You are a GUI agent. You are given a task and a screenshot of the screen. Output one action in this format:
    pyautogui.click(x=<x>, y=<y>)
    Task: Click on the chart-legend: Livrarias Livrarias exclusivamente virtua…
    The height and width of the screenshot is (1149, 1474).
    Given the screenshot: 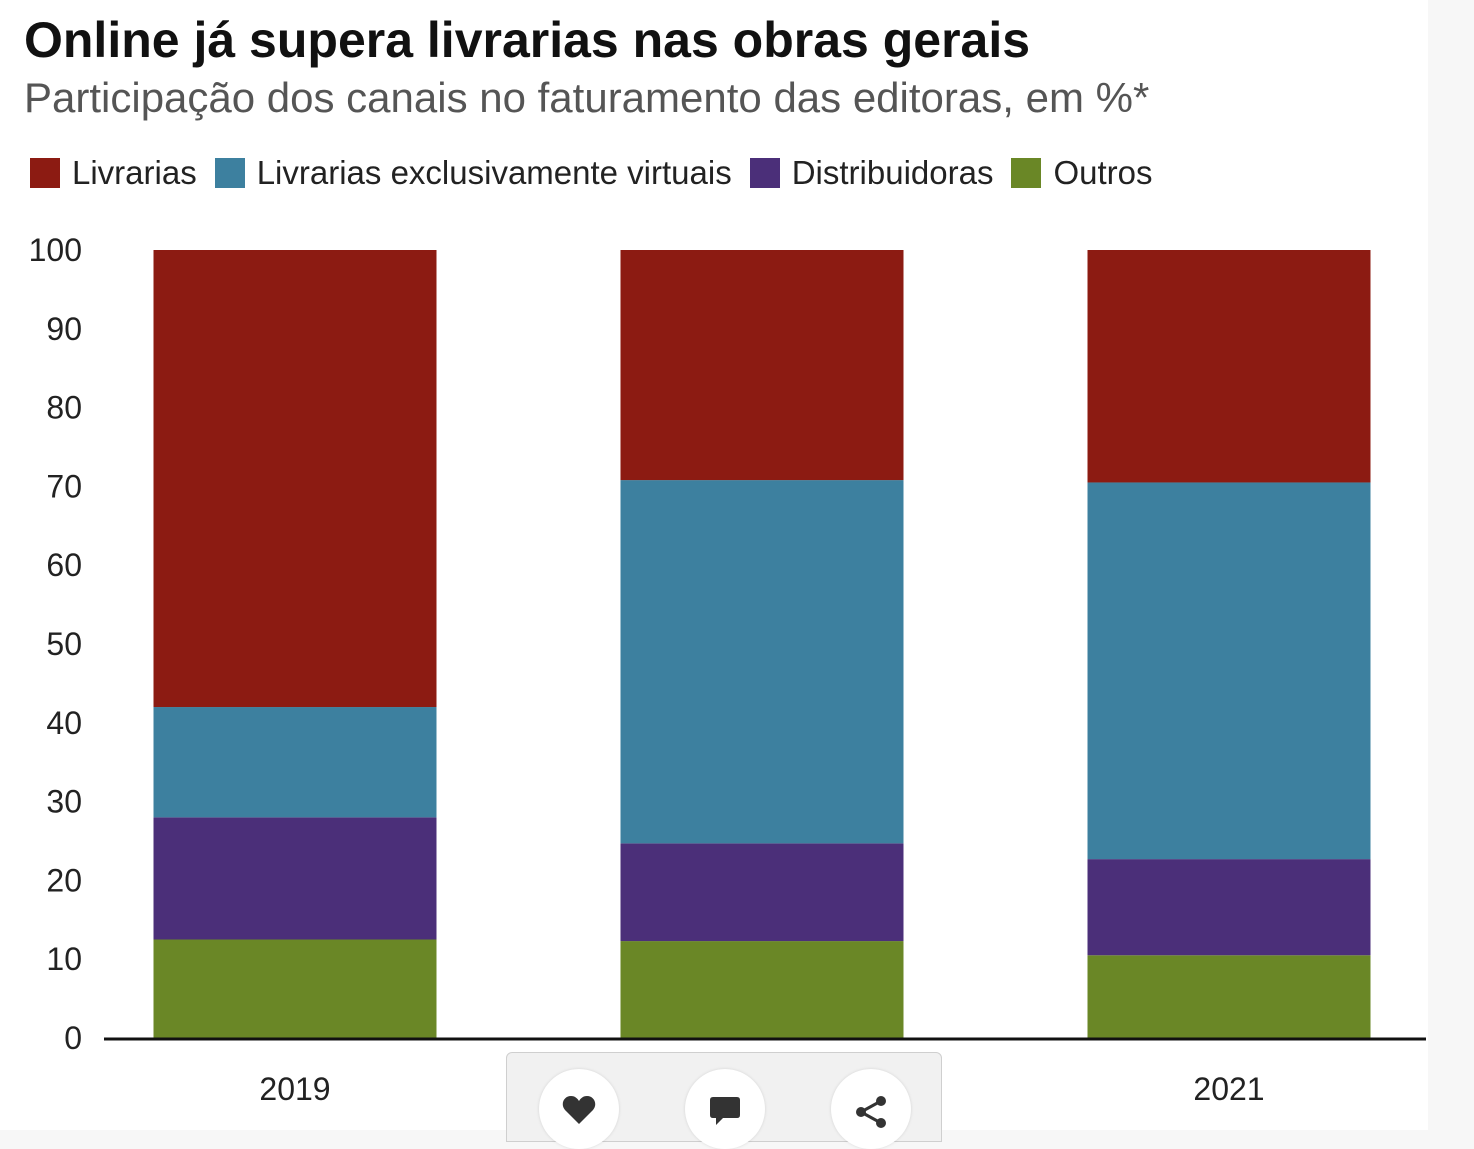 What is the action you would take?
    pyautogui.click(x=600, y=173)
    